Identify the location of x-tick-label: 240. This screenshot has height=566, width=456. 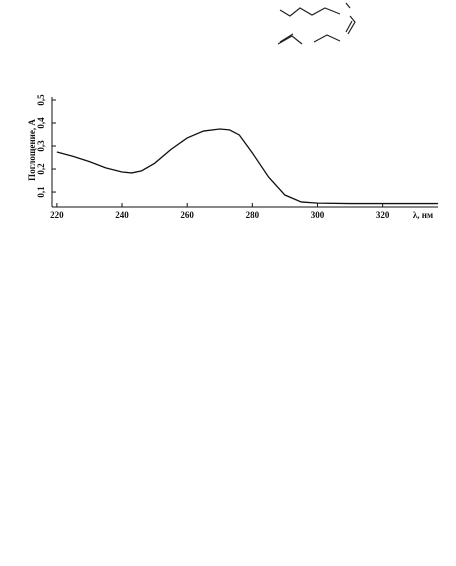
(122, 215).